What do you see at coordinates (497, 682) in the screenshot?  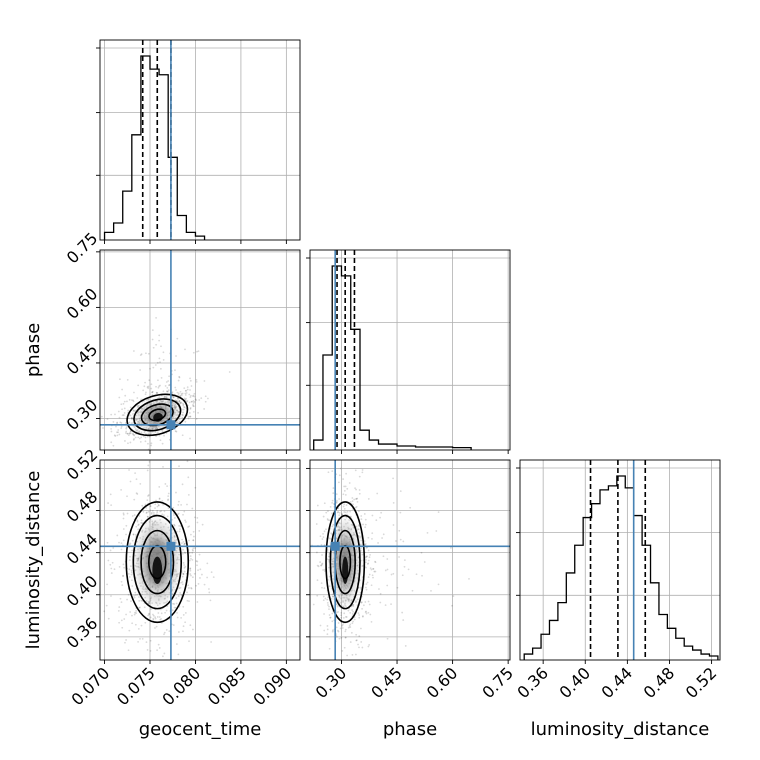 I see `x-tick-label: 0.75` at bounding box center [497, 682].